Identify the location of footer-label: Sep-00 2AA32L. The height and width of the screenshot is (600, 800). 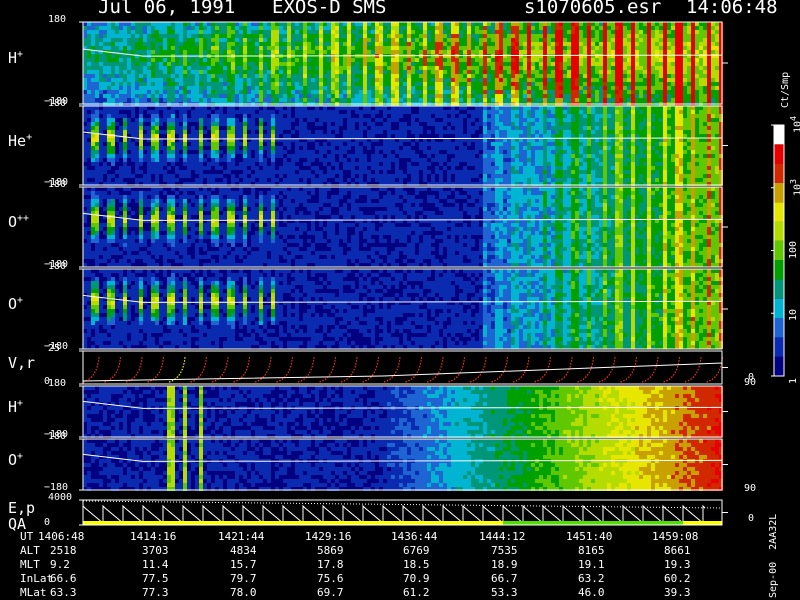
(773, 555).